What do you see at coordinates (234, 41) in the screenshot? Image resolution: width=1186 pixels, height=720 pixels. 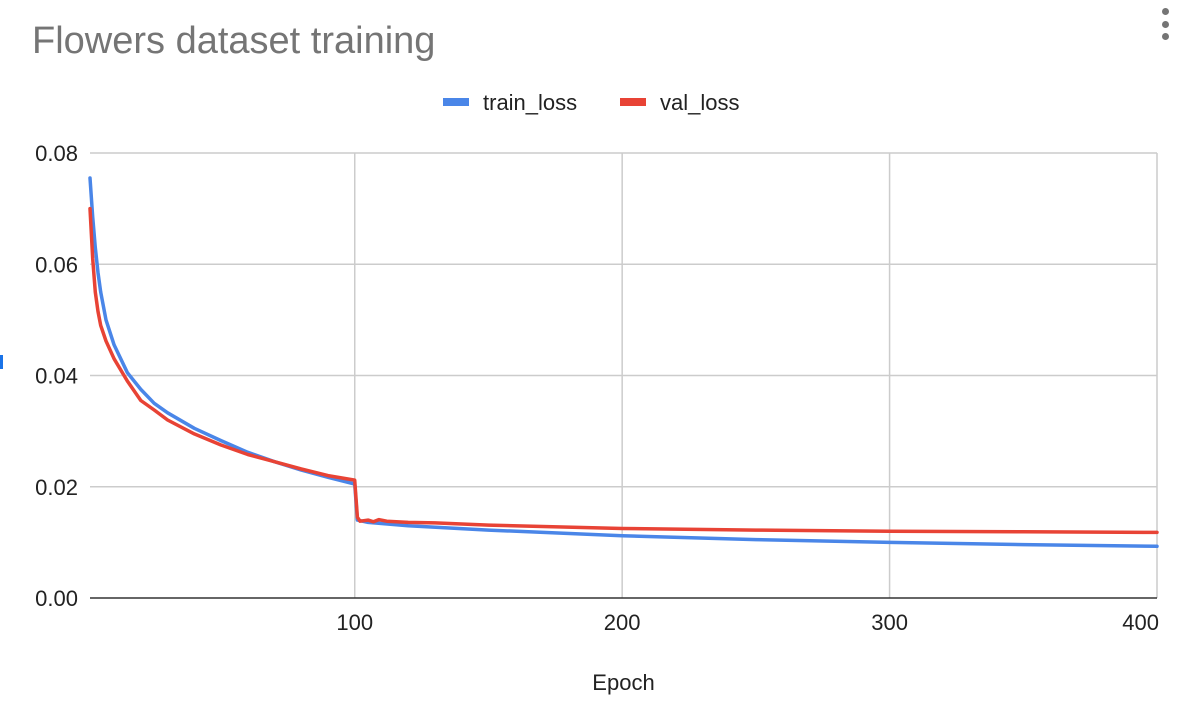 I see `chart-title: Flowers dataset training` at bounding box center [234, 41].